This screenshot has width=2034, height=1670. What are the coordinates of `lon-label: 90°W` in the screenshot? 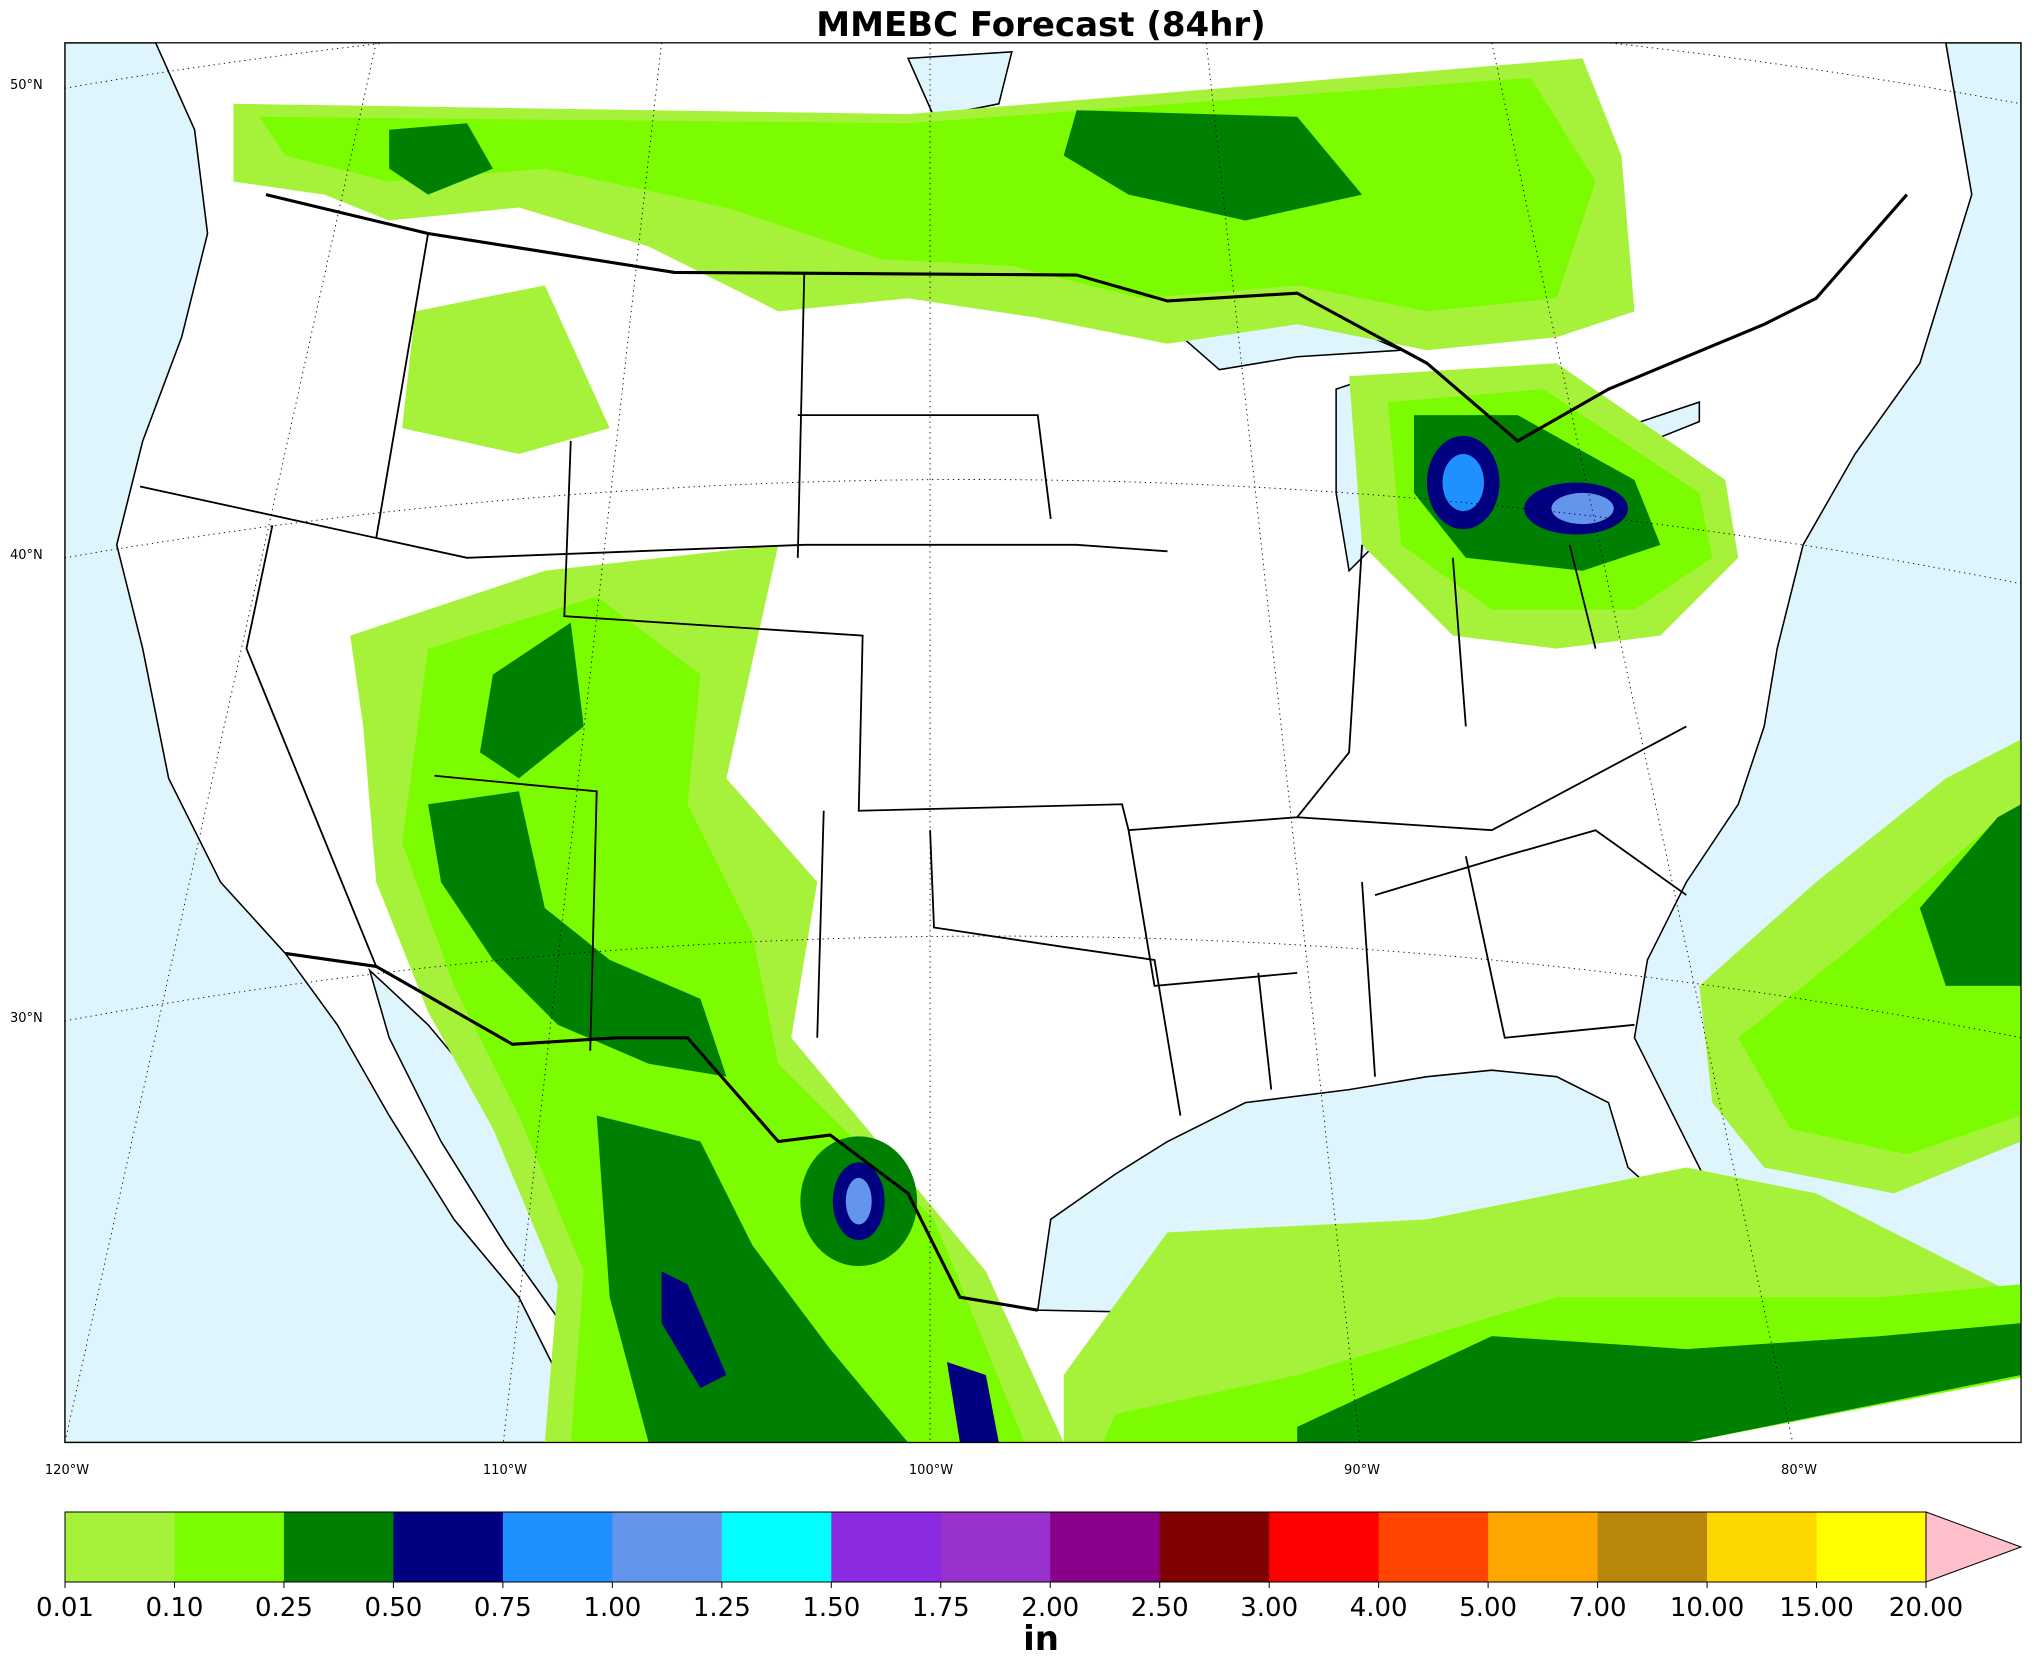 It's located at (1362, 1470).